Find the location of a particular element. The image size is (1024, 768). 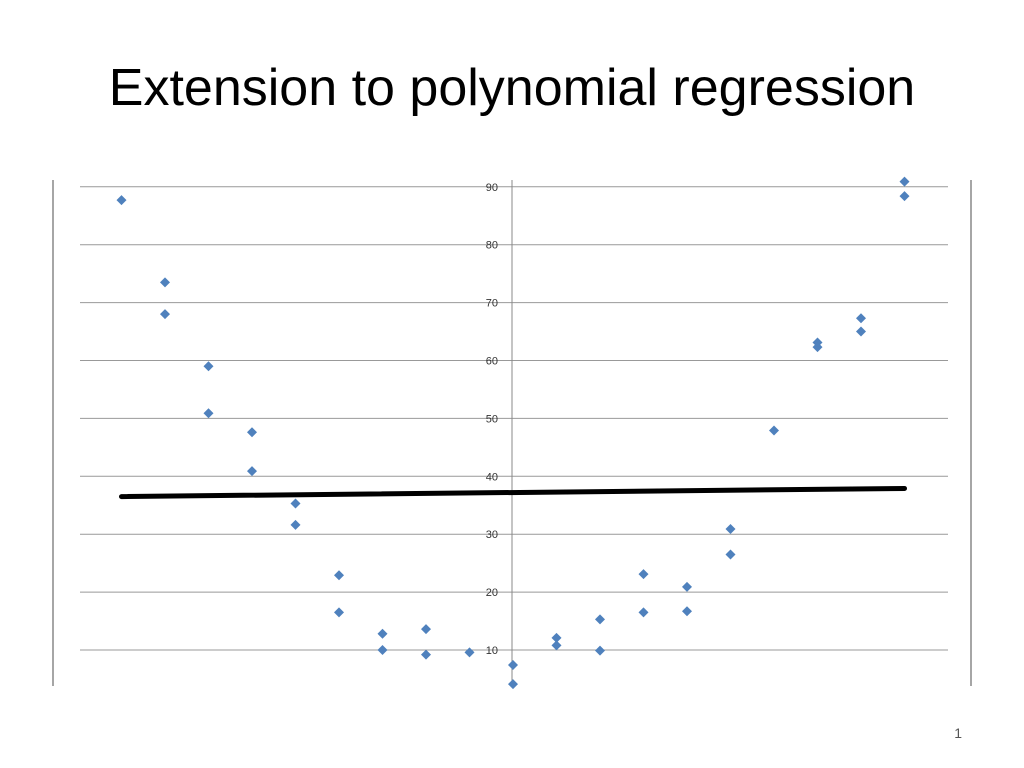

y-tick-label: 60 is located at coordinates (492, 362).